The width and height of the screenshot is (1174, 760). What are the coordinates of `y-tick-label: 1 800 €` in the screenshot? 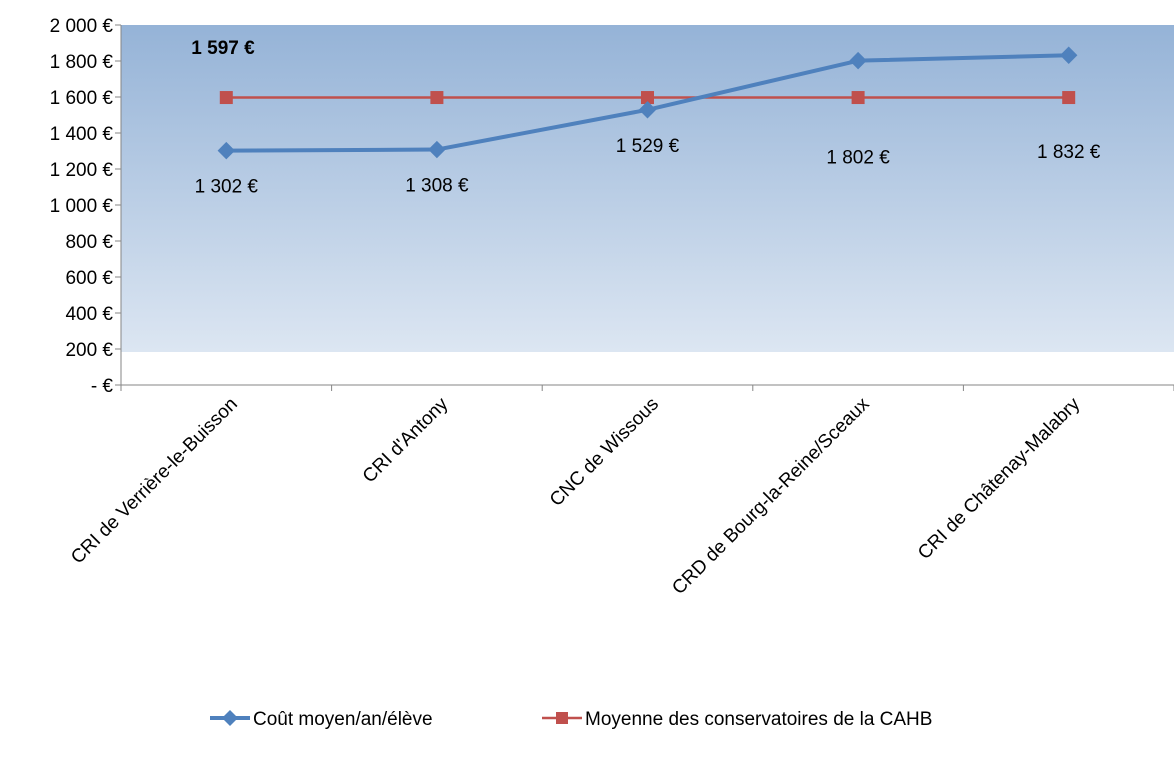 It's located at (82, 62).